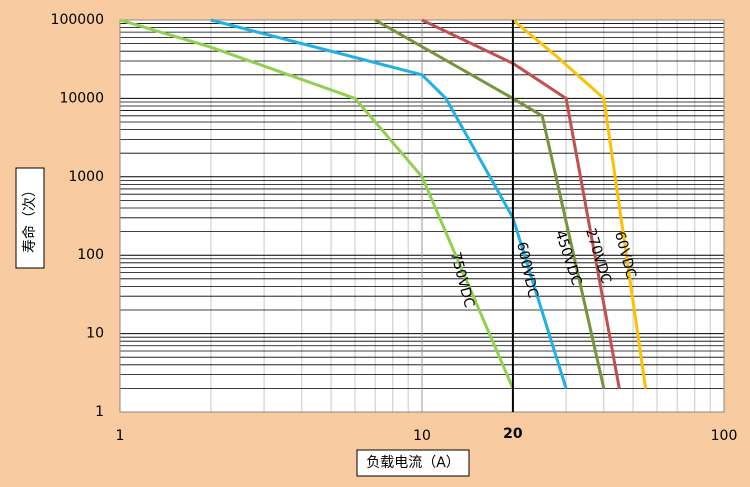  I want to click on x-tick-label: 100, so click(724, 436).